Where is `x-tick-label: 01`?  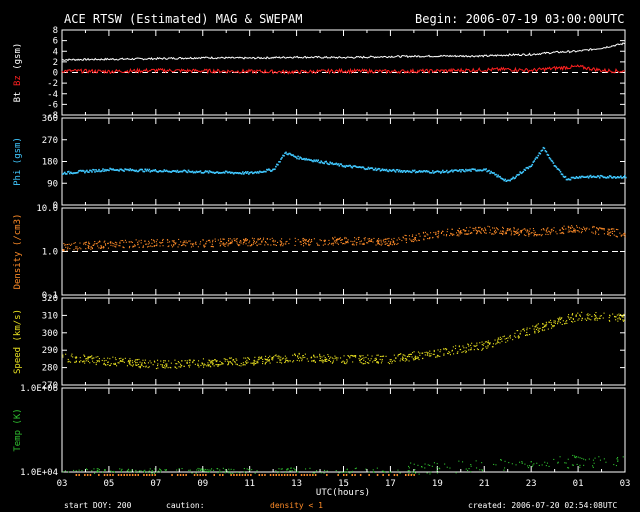 x-tick-label: 01 is located at coordinates (578, 484).